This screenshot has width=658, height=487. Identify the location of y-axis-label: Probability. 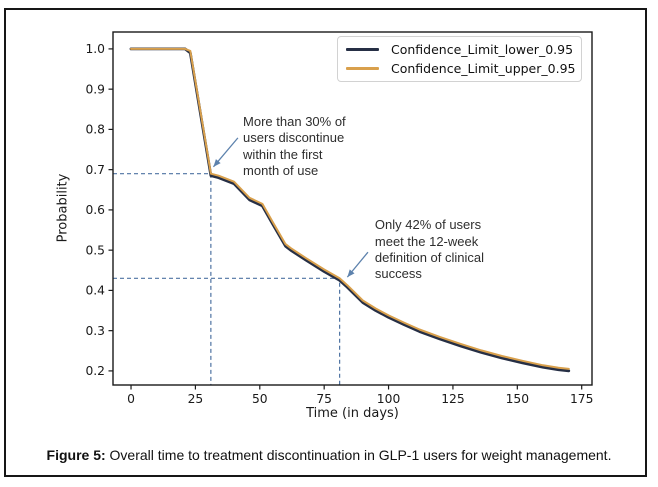
(63, 208).